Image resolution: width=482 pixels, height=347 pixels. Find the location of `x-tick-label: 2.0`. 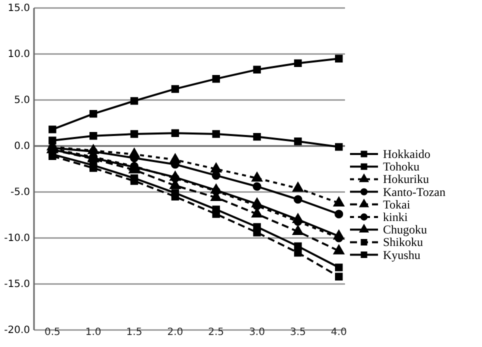

x-tick-label: 2.0 is located at coordinates (175, 332).